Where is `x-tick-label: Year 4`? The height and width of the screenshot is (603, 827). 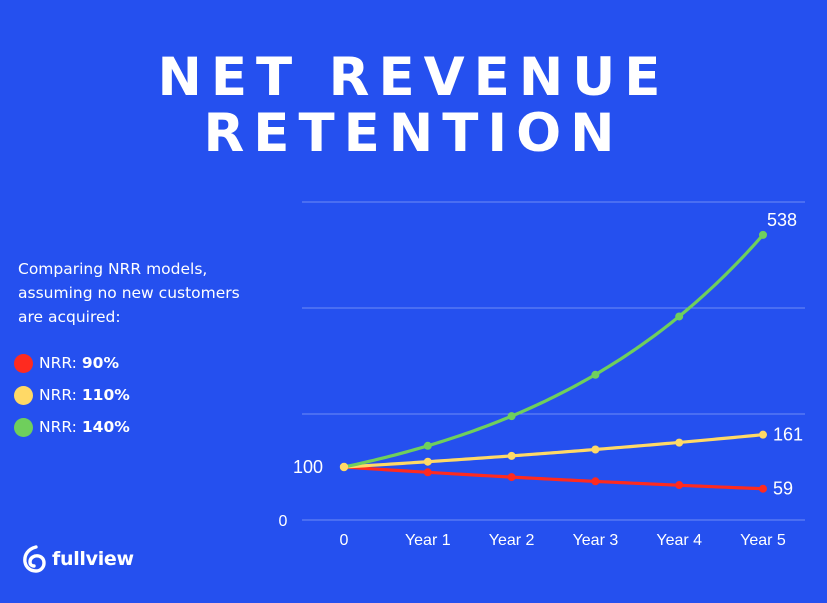
x-tick-label: Year 4 is located at coordinates (679, 540).